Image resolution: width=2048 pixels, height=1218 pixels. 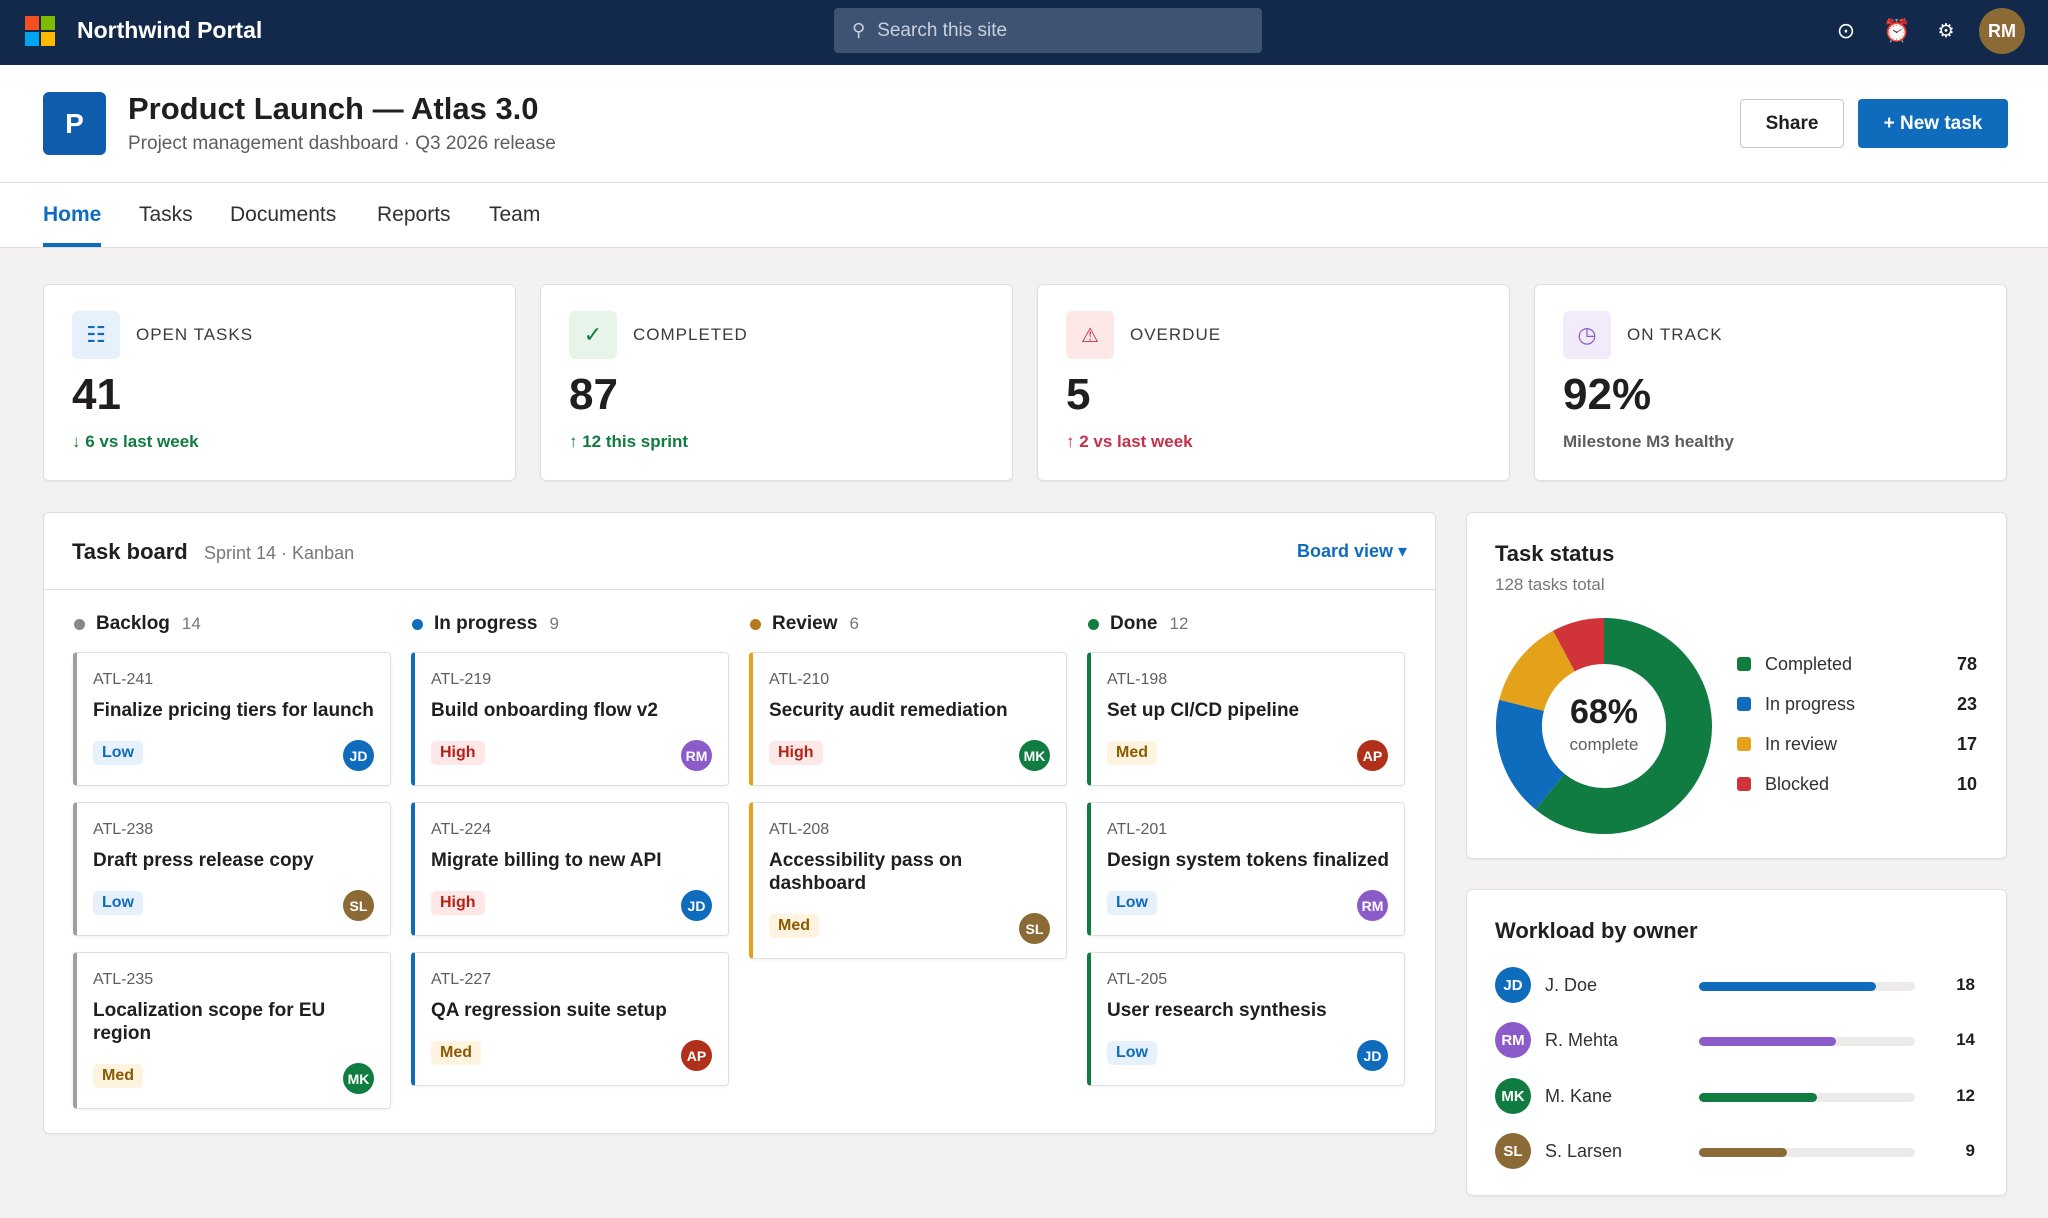 What do you see at coordinates (1352, 551) in the screenshot?
I see `board-view-dropdown: Board view ▾` at bounding box center [1352, 551].